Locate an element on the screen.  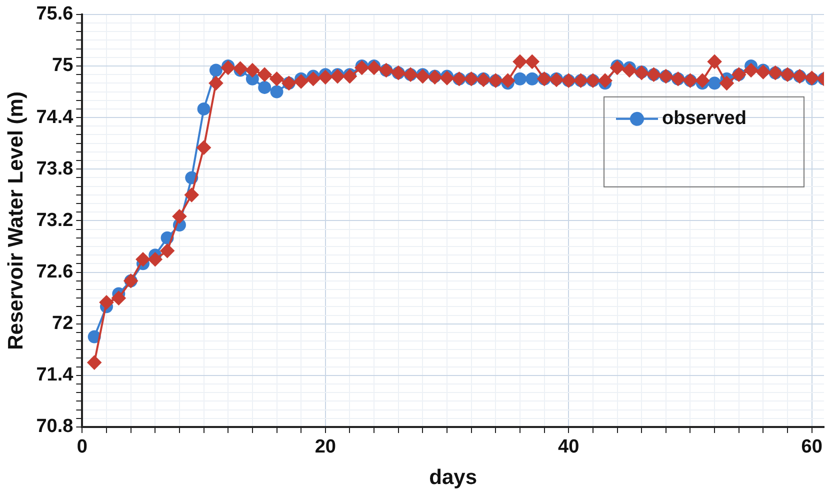
y-tick-label: 74.4 is located at coordinates (55, 117).